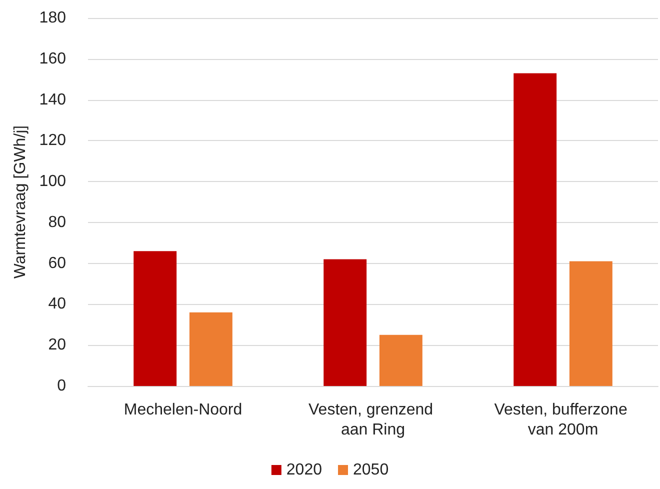 This screenshot has height=489, width=660. Describe the element at coordinates (183, 410) in the screenshot. I see `x-tick-label: Mechelen-Noord` at that location.